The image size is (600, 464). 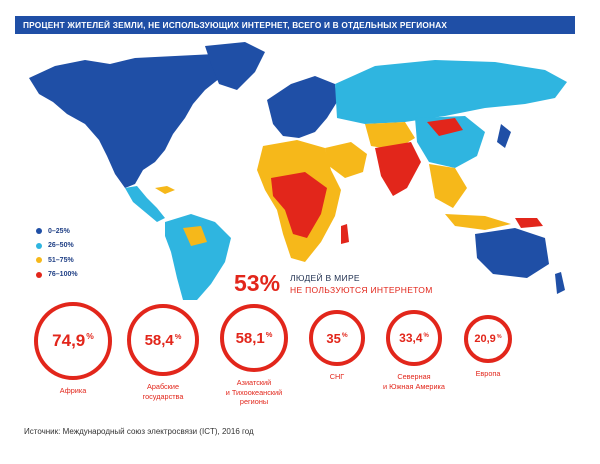 What do you see at coordinates (361, 289) in the screenshot?
I see `headline-line-2: НЕ ПОЛЬЗУЮТСЯ ИНТЕРНЕТОМ` at bounding box center [361, 289].